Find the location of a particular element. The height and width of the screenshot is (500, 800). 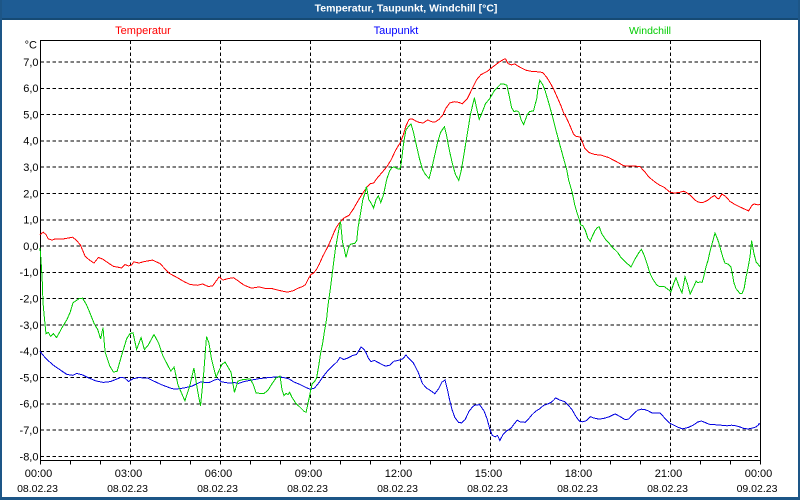

svg-text: 09.02.23 is located at coordinates (757, 489).